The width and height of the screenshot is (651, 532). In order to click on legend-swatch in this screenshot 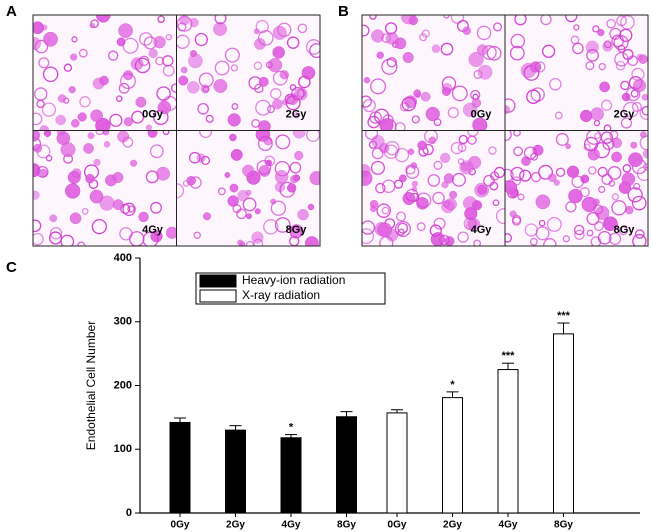, I will do `click(218, 296)`.